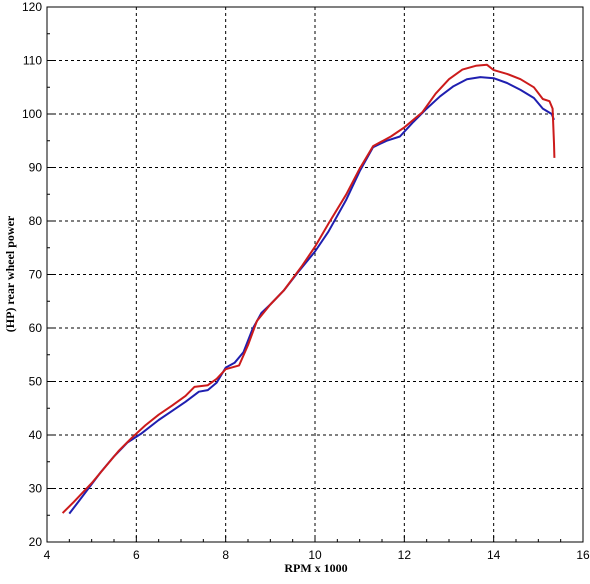  Describe the element at coordinates (32, 114) in the screenshot. I see `y-tick-label: 100` at that location.